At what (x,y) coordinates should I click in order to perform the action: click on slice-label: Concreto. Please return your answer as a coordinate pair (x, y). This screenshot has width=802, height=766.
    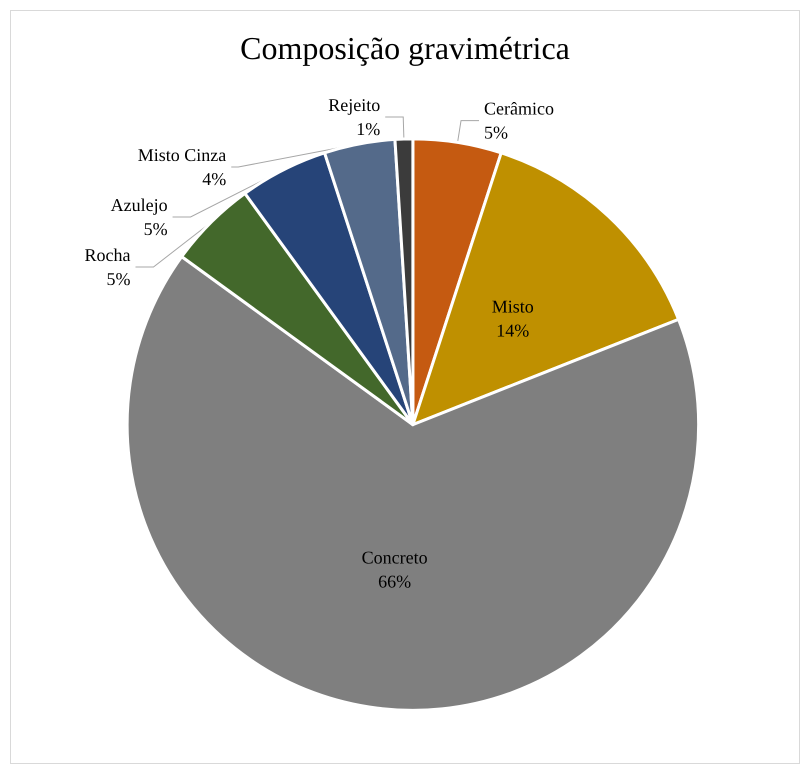
    Looking at the image, I should click on (395, 557).